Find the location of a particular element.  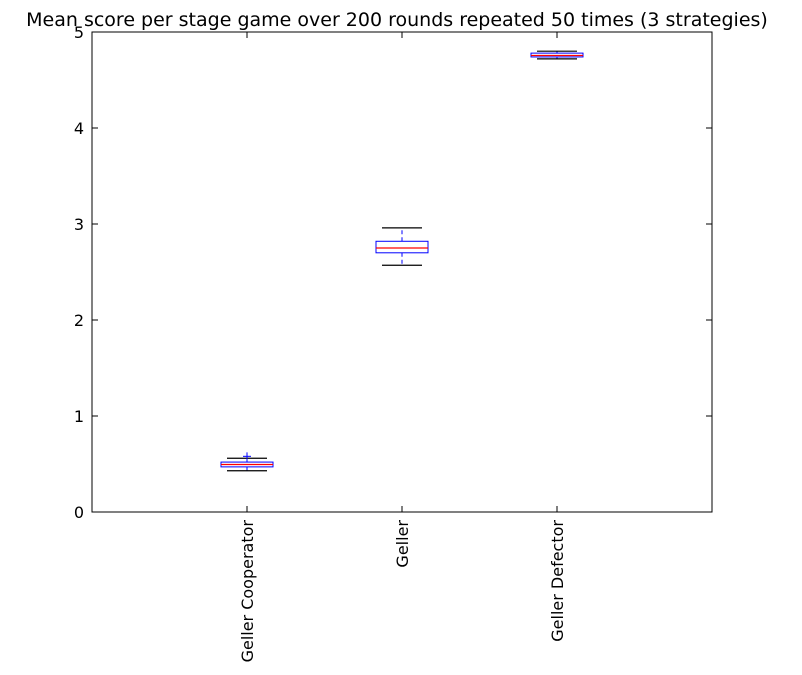

y-tick-label: 2 is located at coordinates (79, 320).